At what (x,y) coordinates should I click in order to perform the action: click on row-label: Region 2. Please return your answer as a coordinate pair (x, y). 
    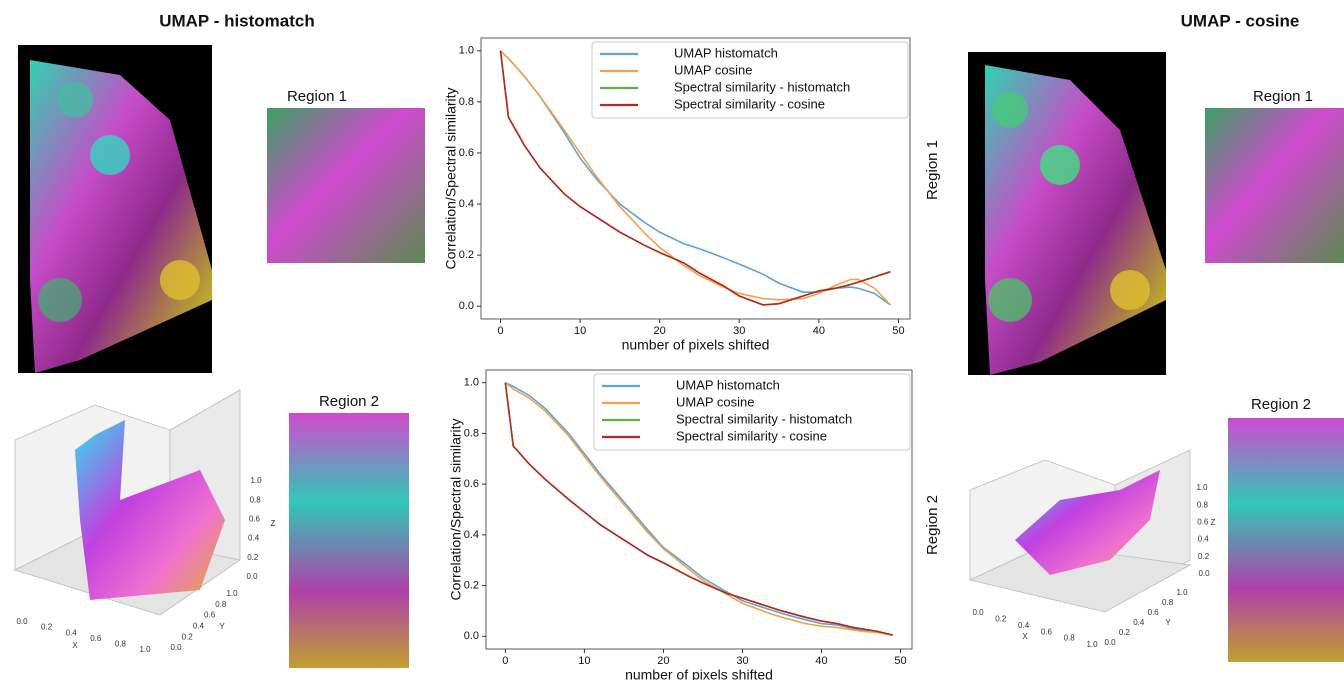
    Looking at the image, I should click on (932, 525).